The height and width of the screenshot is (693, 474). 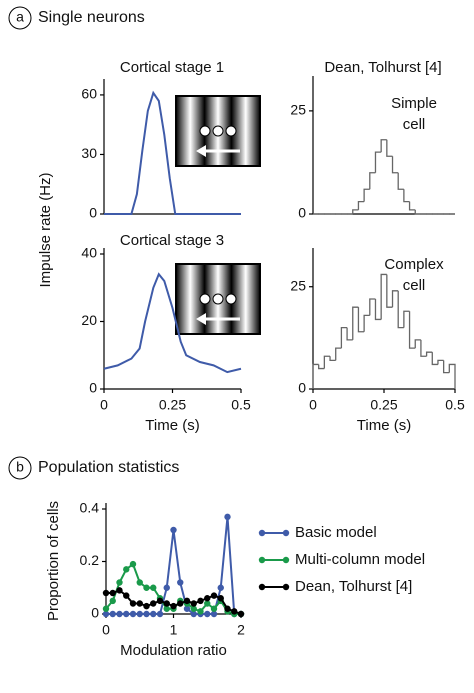 I want to click on annotation: Complex, so click(x=414, y=264).